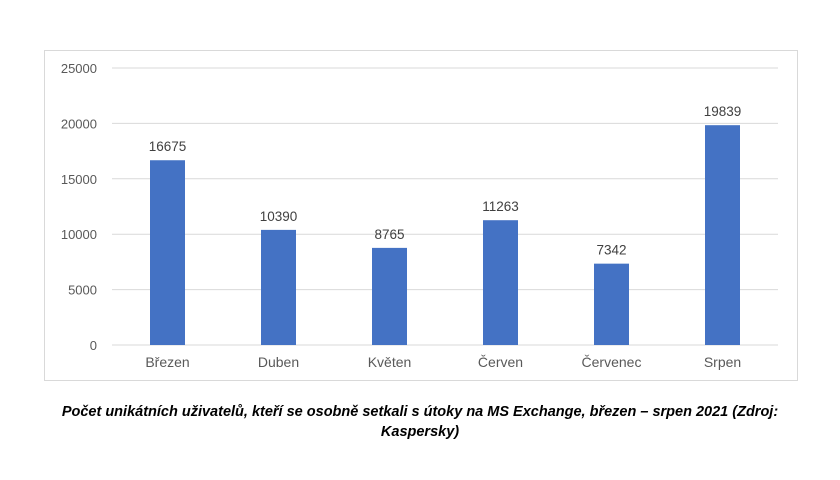  I want to click on y-tick-label: 5000, so click(82, 290).